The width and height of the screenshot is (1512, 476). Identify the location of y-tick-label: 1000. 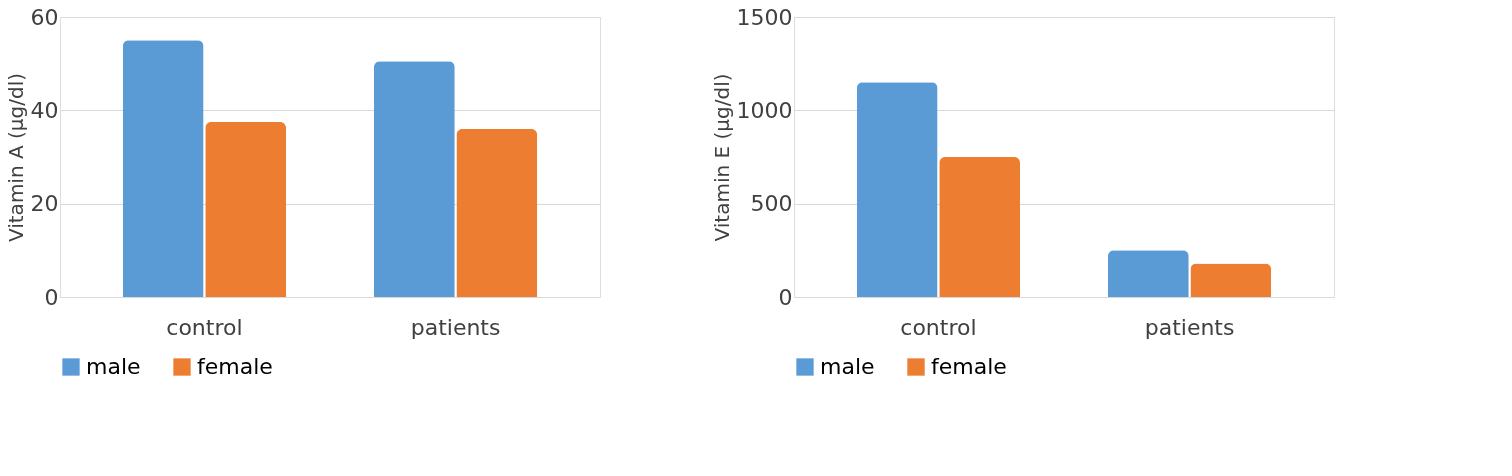
(764, 110).